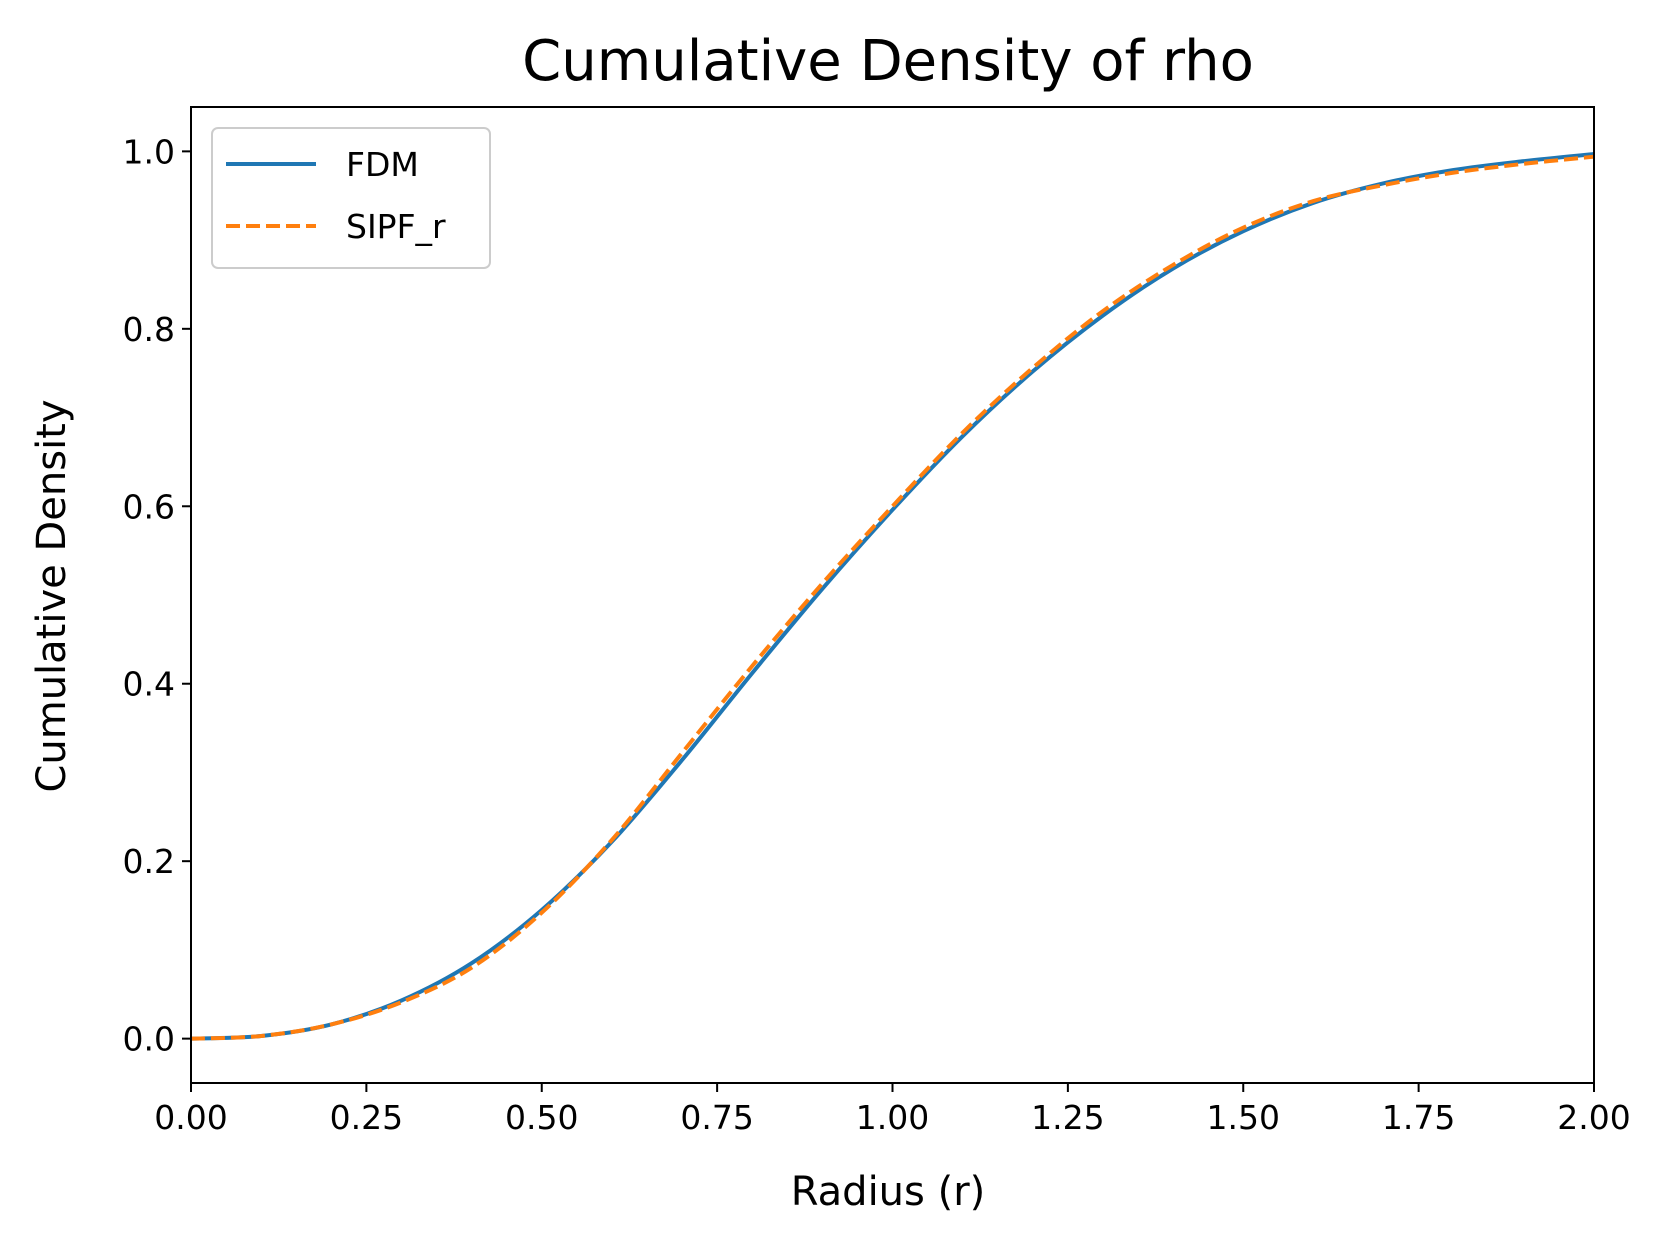  What do you see at coordinates (149, 151) in the screenshot?
I see `y-tick-label: 1.0` at bounding box center [149, 151].